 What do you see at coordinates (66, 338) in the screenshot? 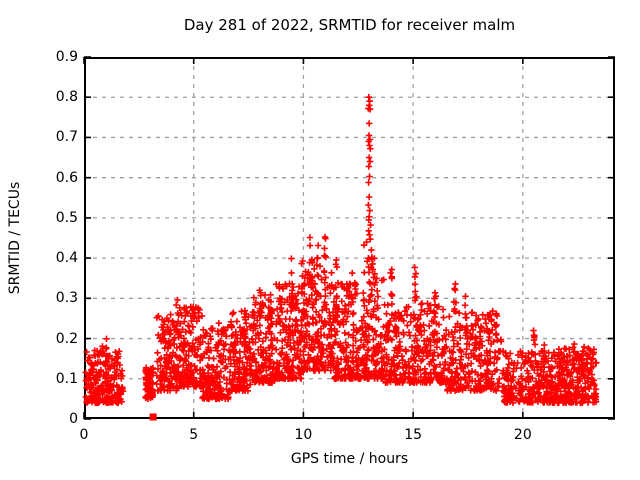
I see `y-tick-label: 0.2` at bounding box center [66, 338].